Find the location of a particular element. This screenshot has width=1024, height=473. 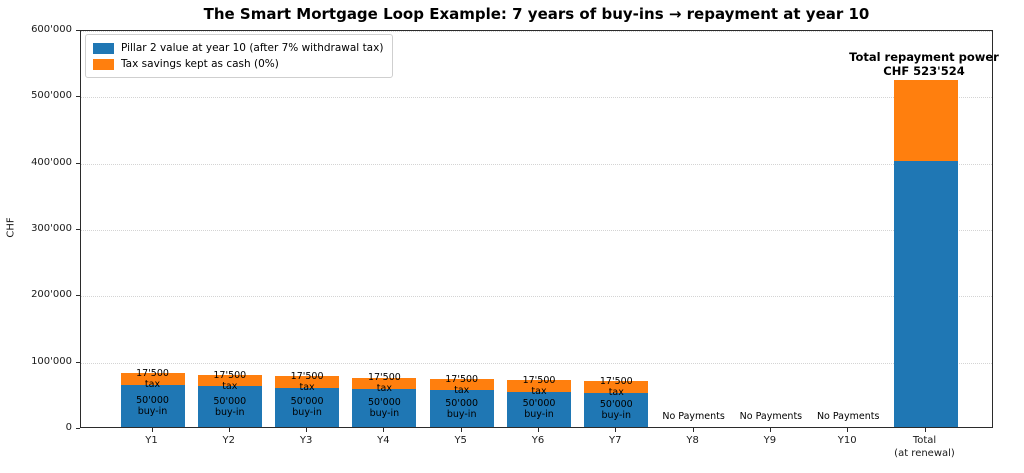

bar-tax-Y4: 17'500 tax is located at coordinates (384, 383).